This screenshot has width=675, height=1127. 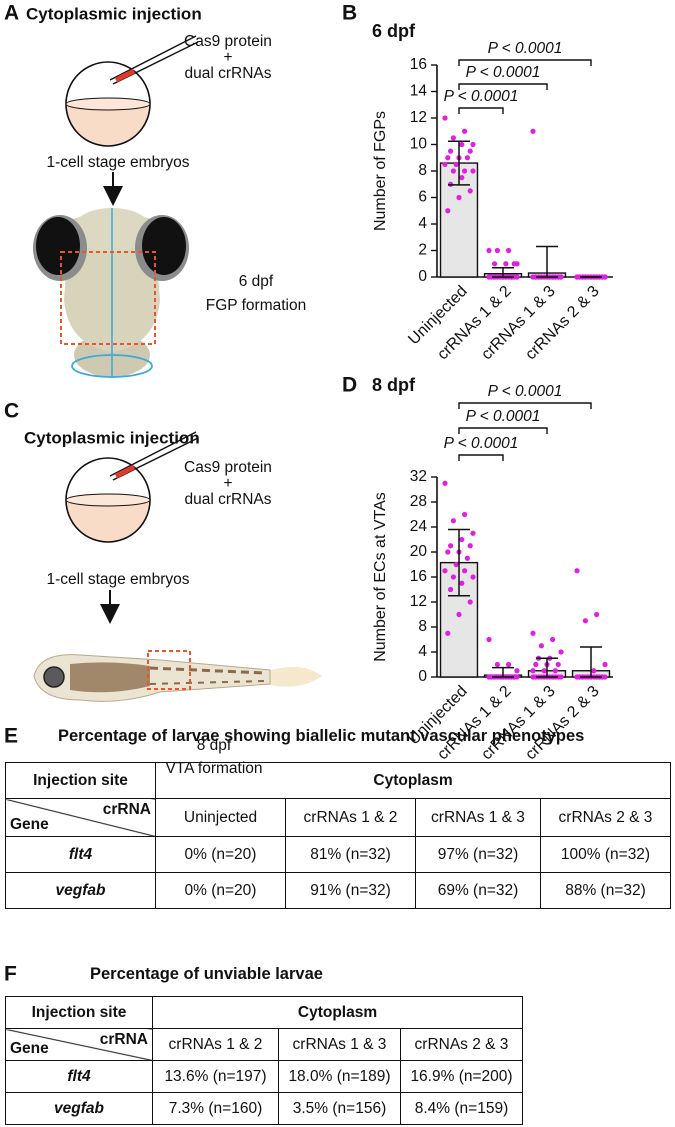 I want to click on value-cell: 16.9% (n=200), so click(x=461, y=1076).